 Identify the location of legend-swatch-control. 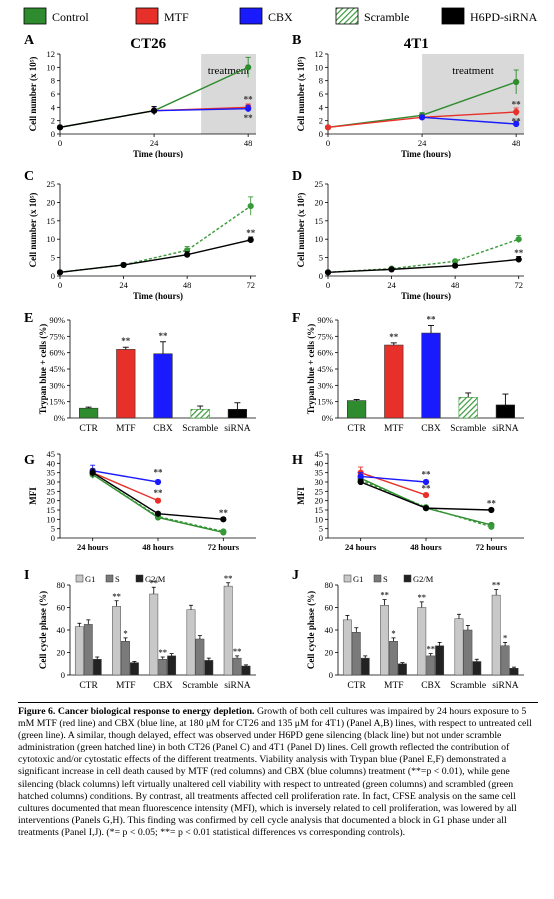
(35, 16).